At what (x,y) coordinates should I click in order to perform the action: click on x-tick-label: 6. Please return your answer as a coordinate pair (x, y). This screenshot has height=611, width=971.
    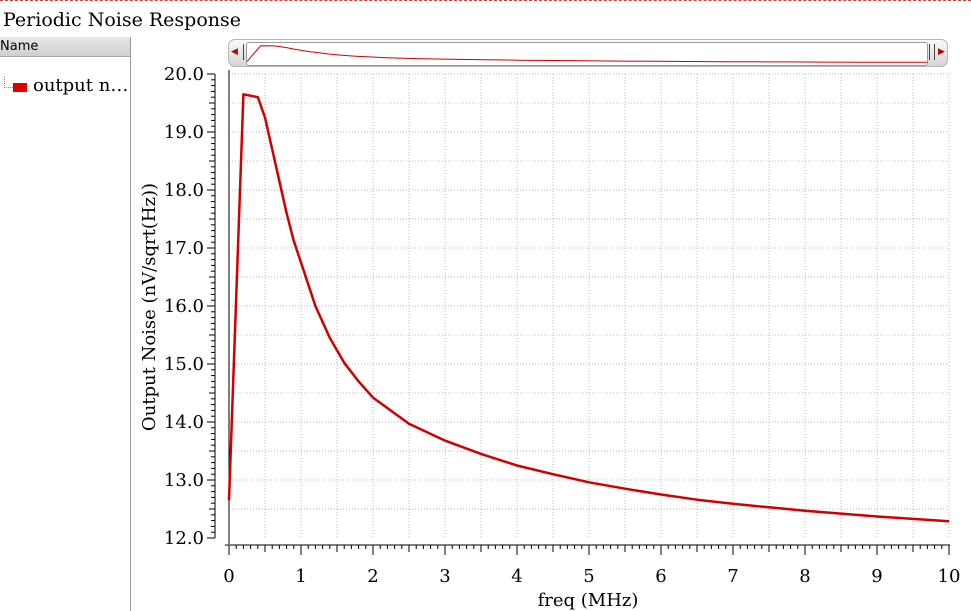
    Looking at the image, I should click on (660, 576).